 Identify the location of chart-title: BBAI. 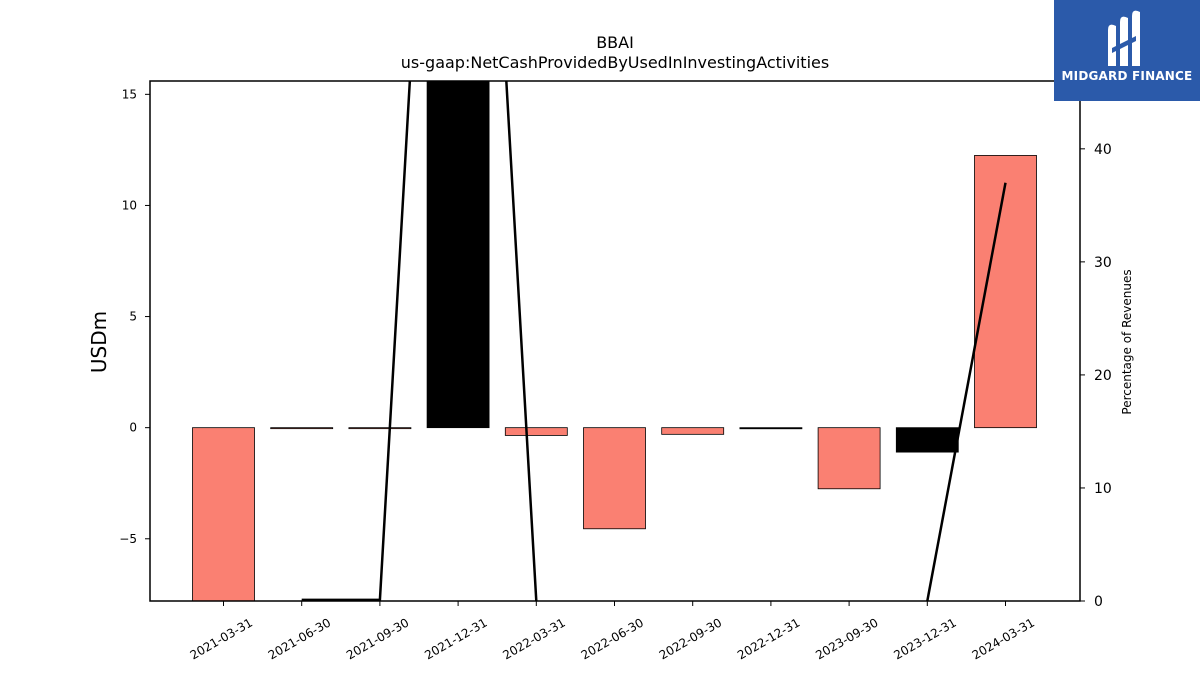
(615, 42).